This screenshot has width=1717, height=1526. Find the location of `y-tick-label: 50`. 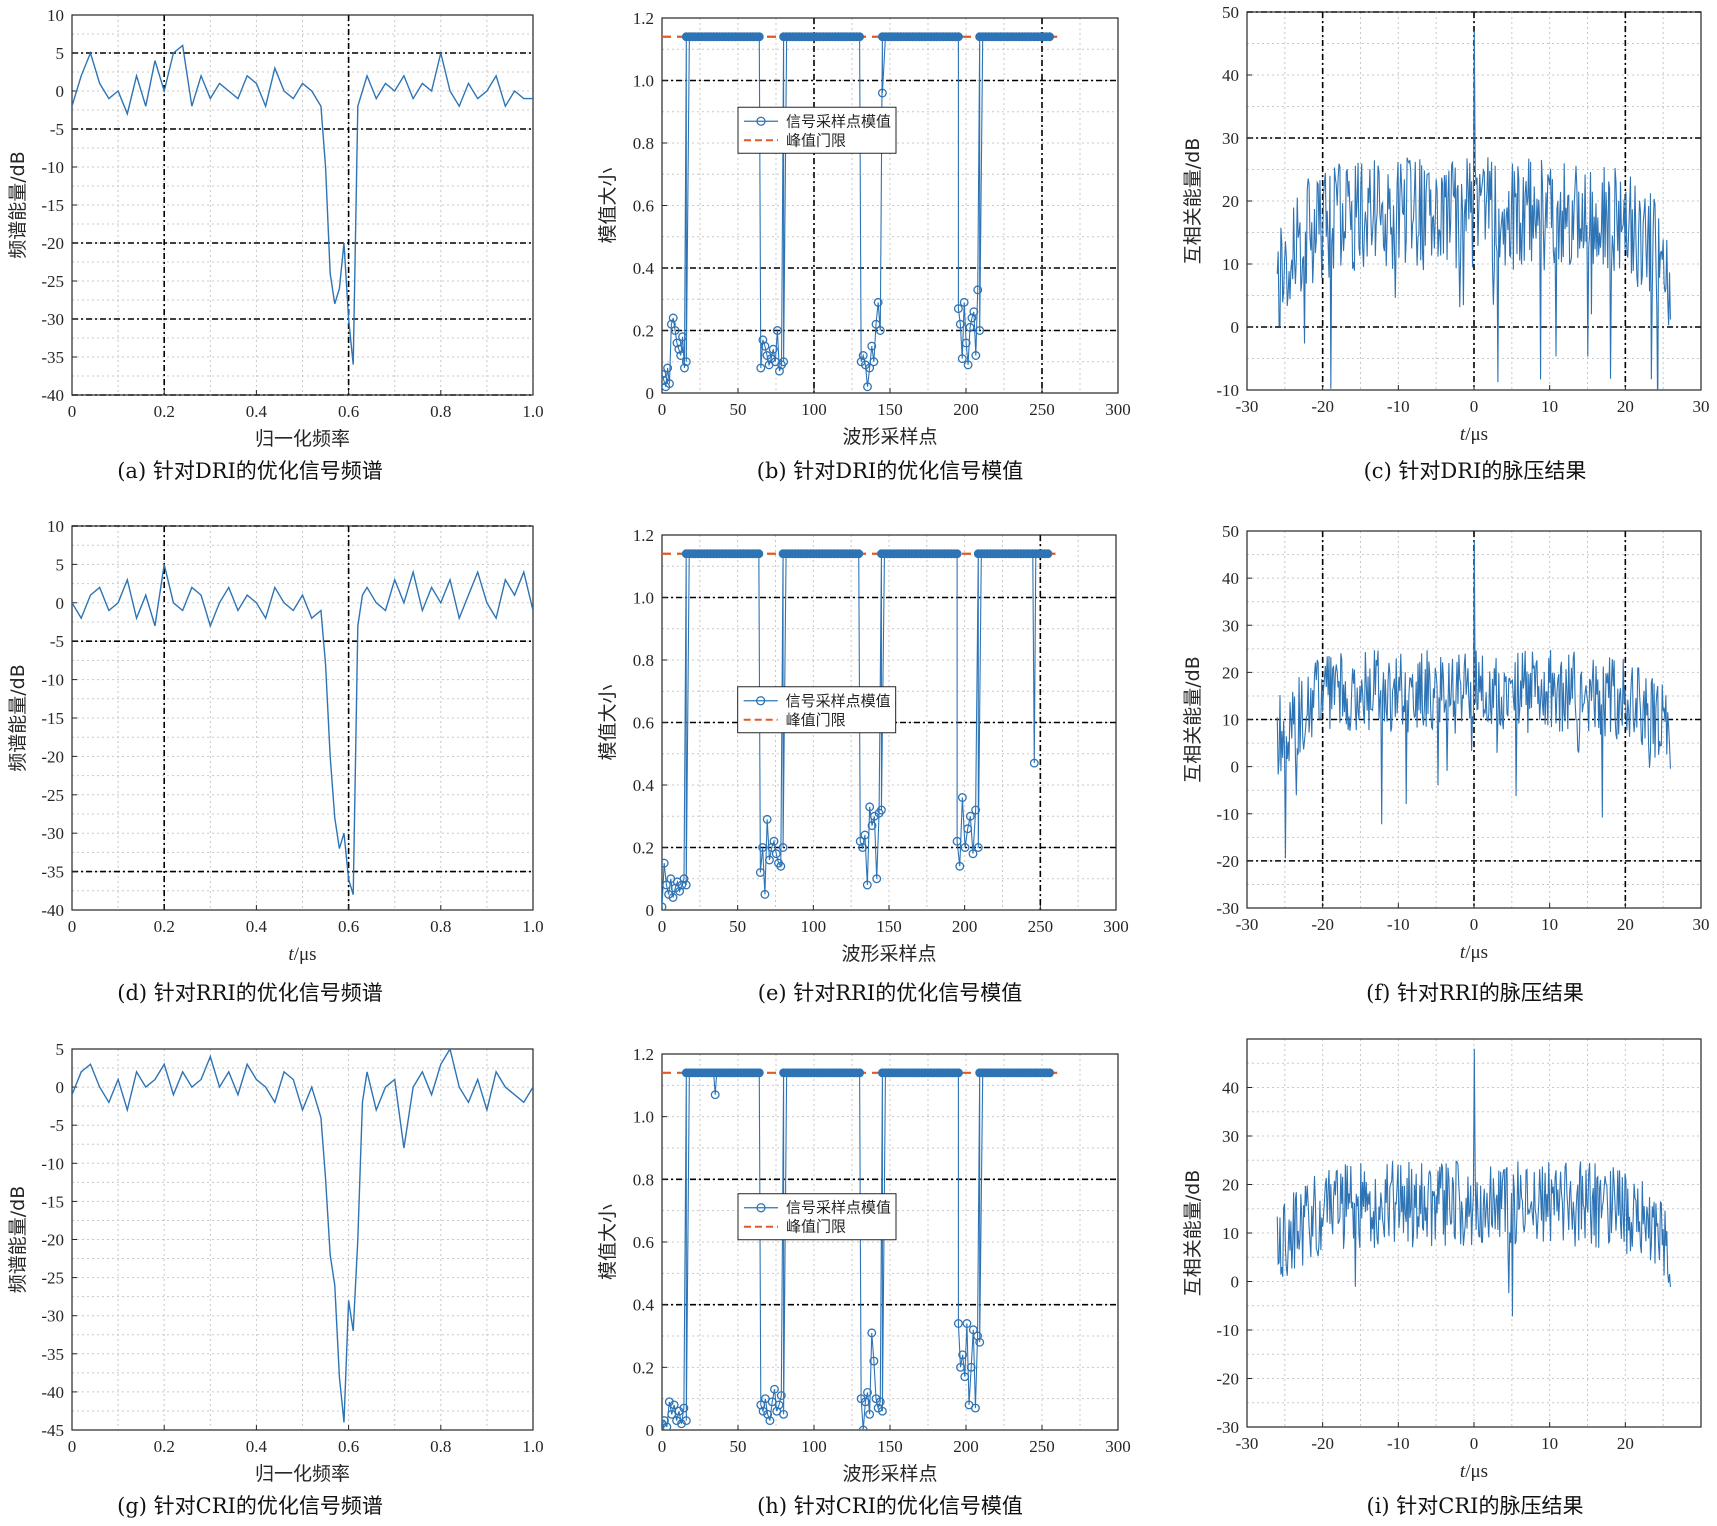

y-tick-label: 50 is located at coordinates (1230, 531).